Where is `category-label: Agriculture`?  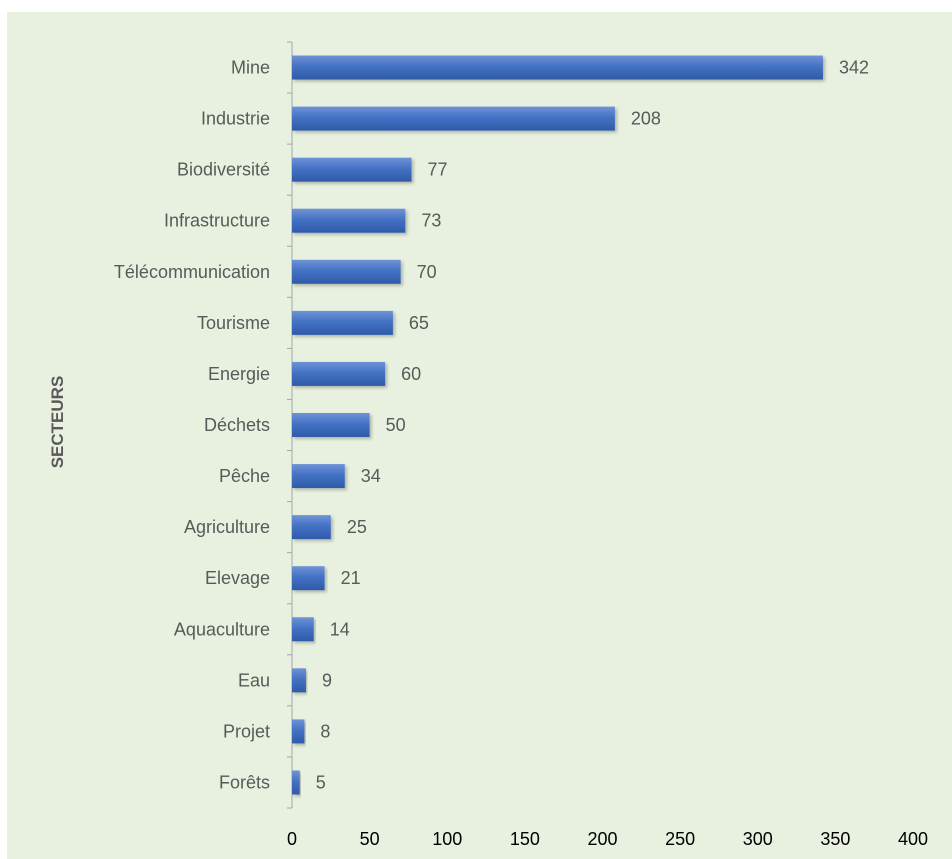
category-label: Agriculture is located at coordinates (227, 527).